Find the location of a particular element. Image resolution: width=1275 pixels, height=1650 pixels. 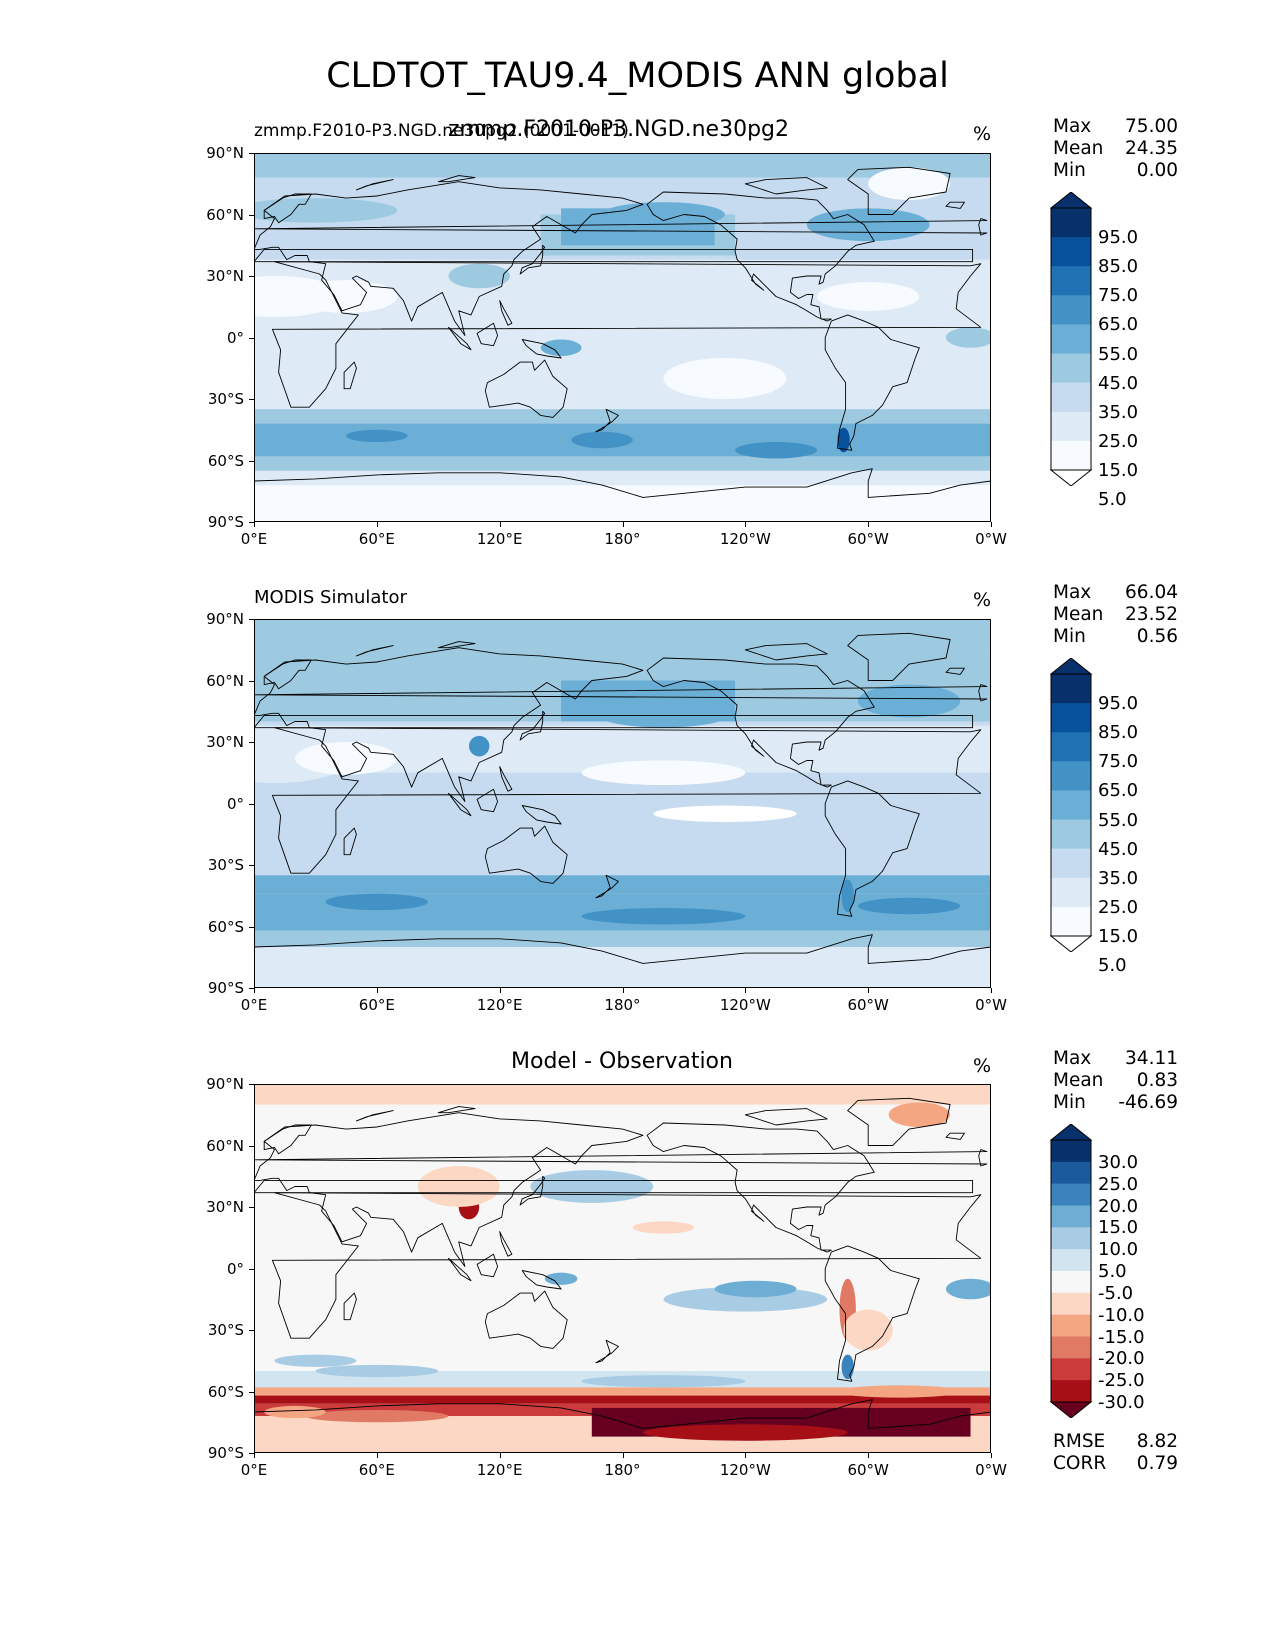

colorbar-tick-label: -25.0 is located at coordinates (1121, 1381).